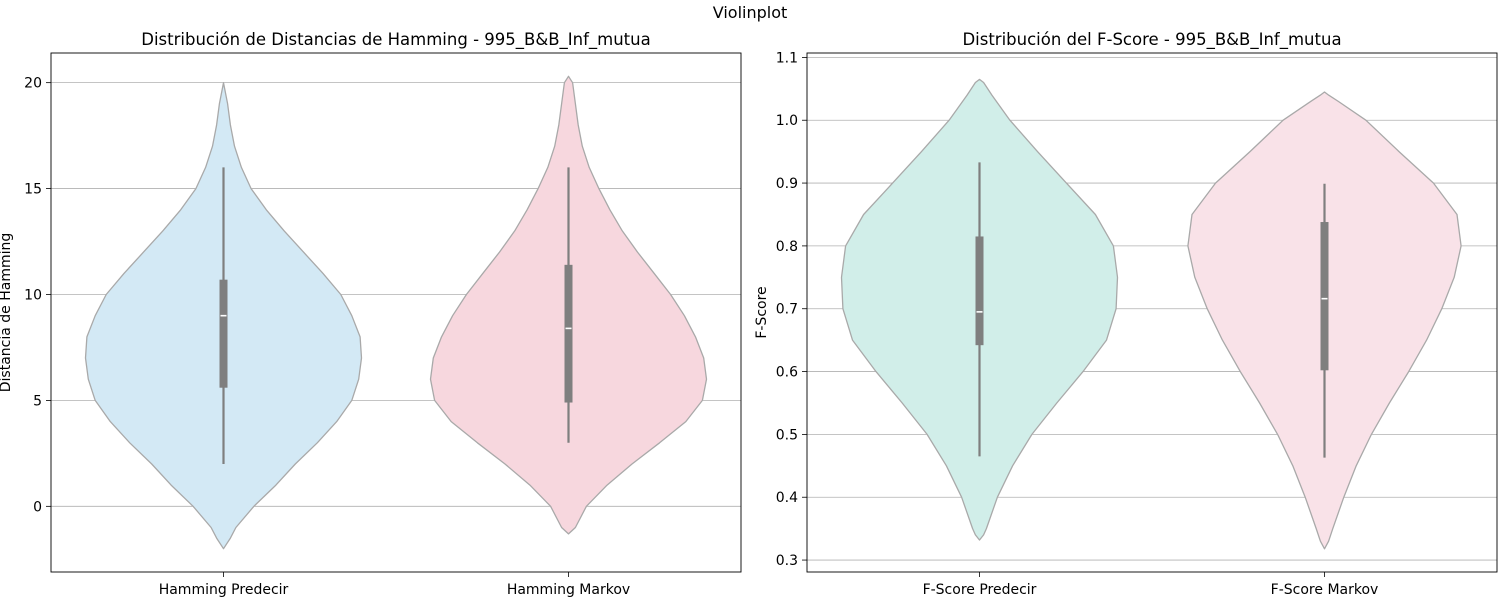  I want to click on y-axis-label: F-Score, so click(762, 312).